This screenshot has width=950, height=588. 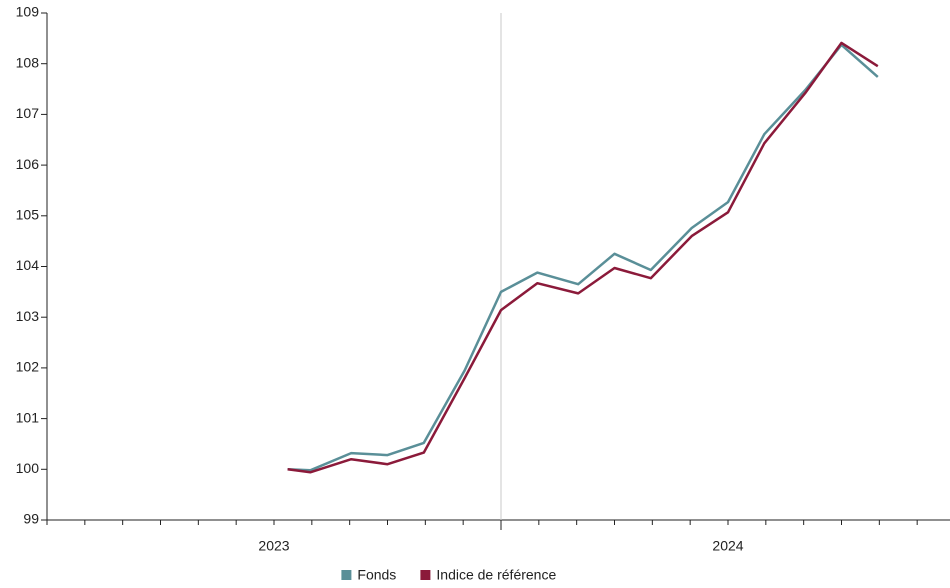 What do you see at coordinates (28, 113) in the screenshot?
I see `y-tick-label: 107` at bounding box center [28, 113].